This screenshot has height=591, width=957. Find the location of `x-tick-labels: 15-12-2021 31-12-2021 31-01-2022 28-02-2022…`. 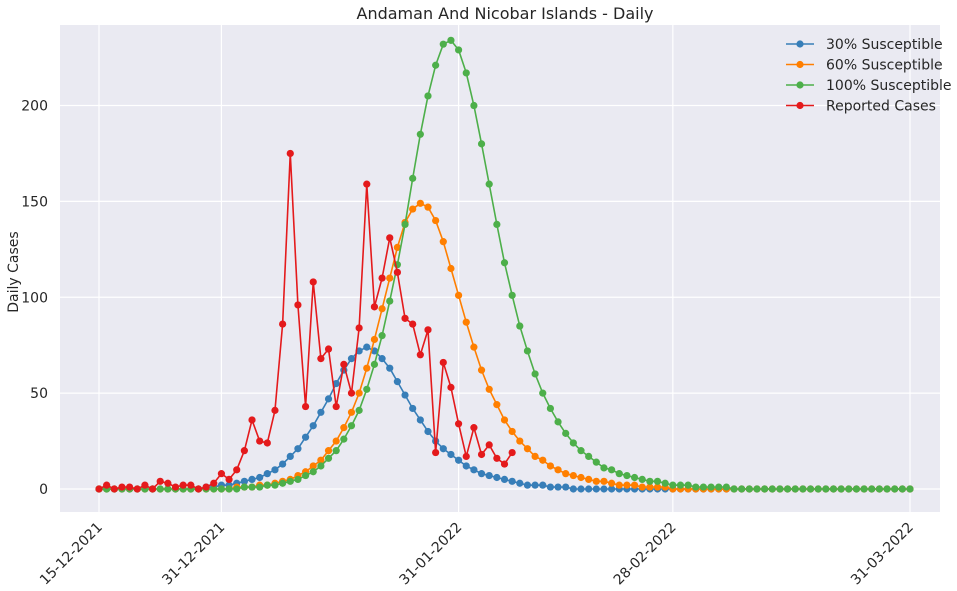

x-tick-labels: 15-12-2021 31-12-2021 31-01-2022 28-02-2022… is located at coordinates (477, 554).